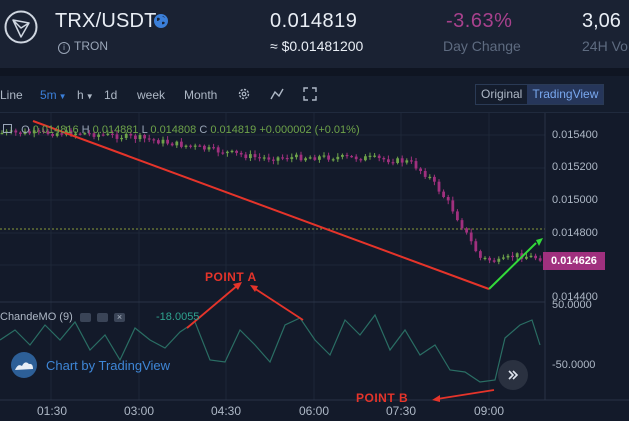  I want to click on trend-line-up, so click(512, 266).